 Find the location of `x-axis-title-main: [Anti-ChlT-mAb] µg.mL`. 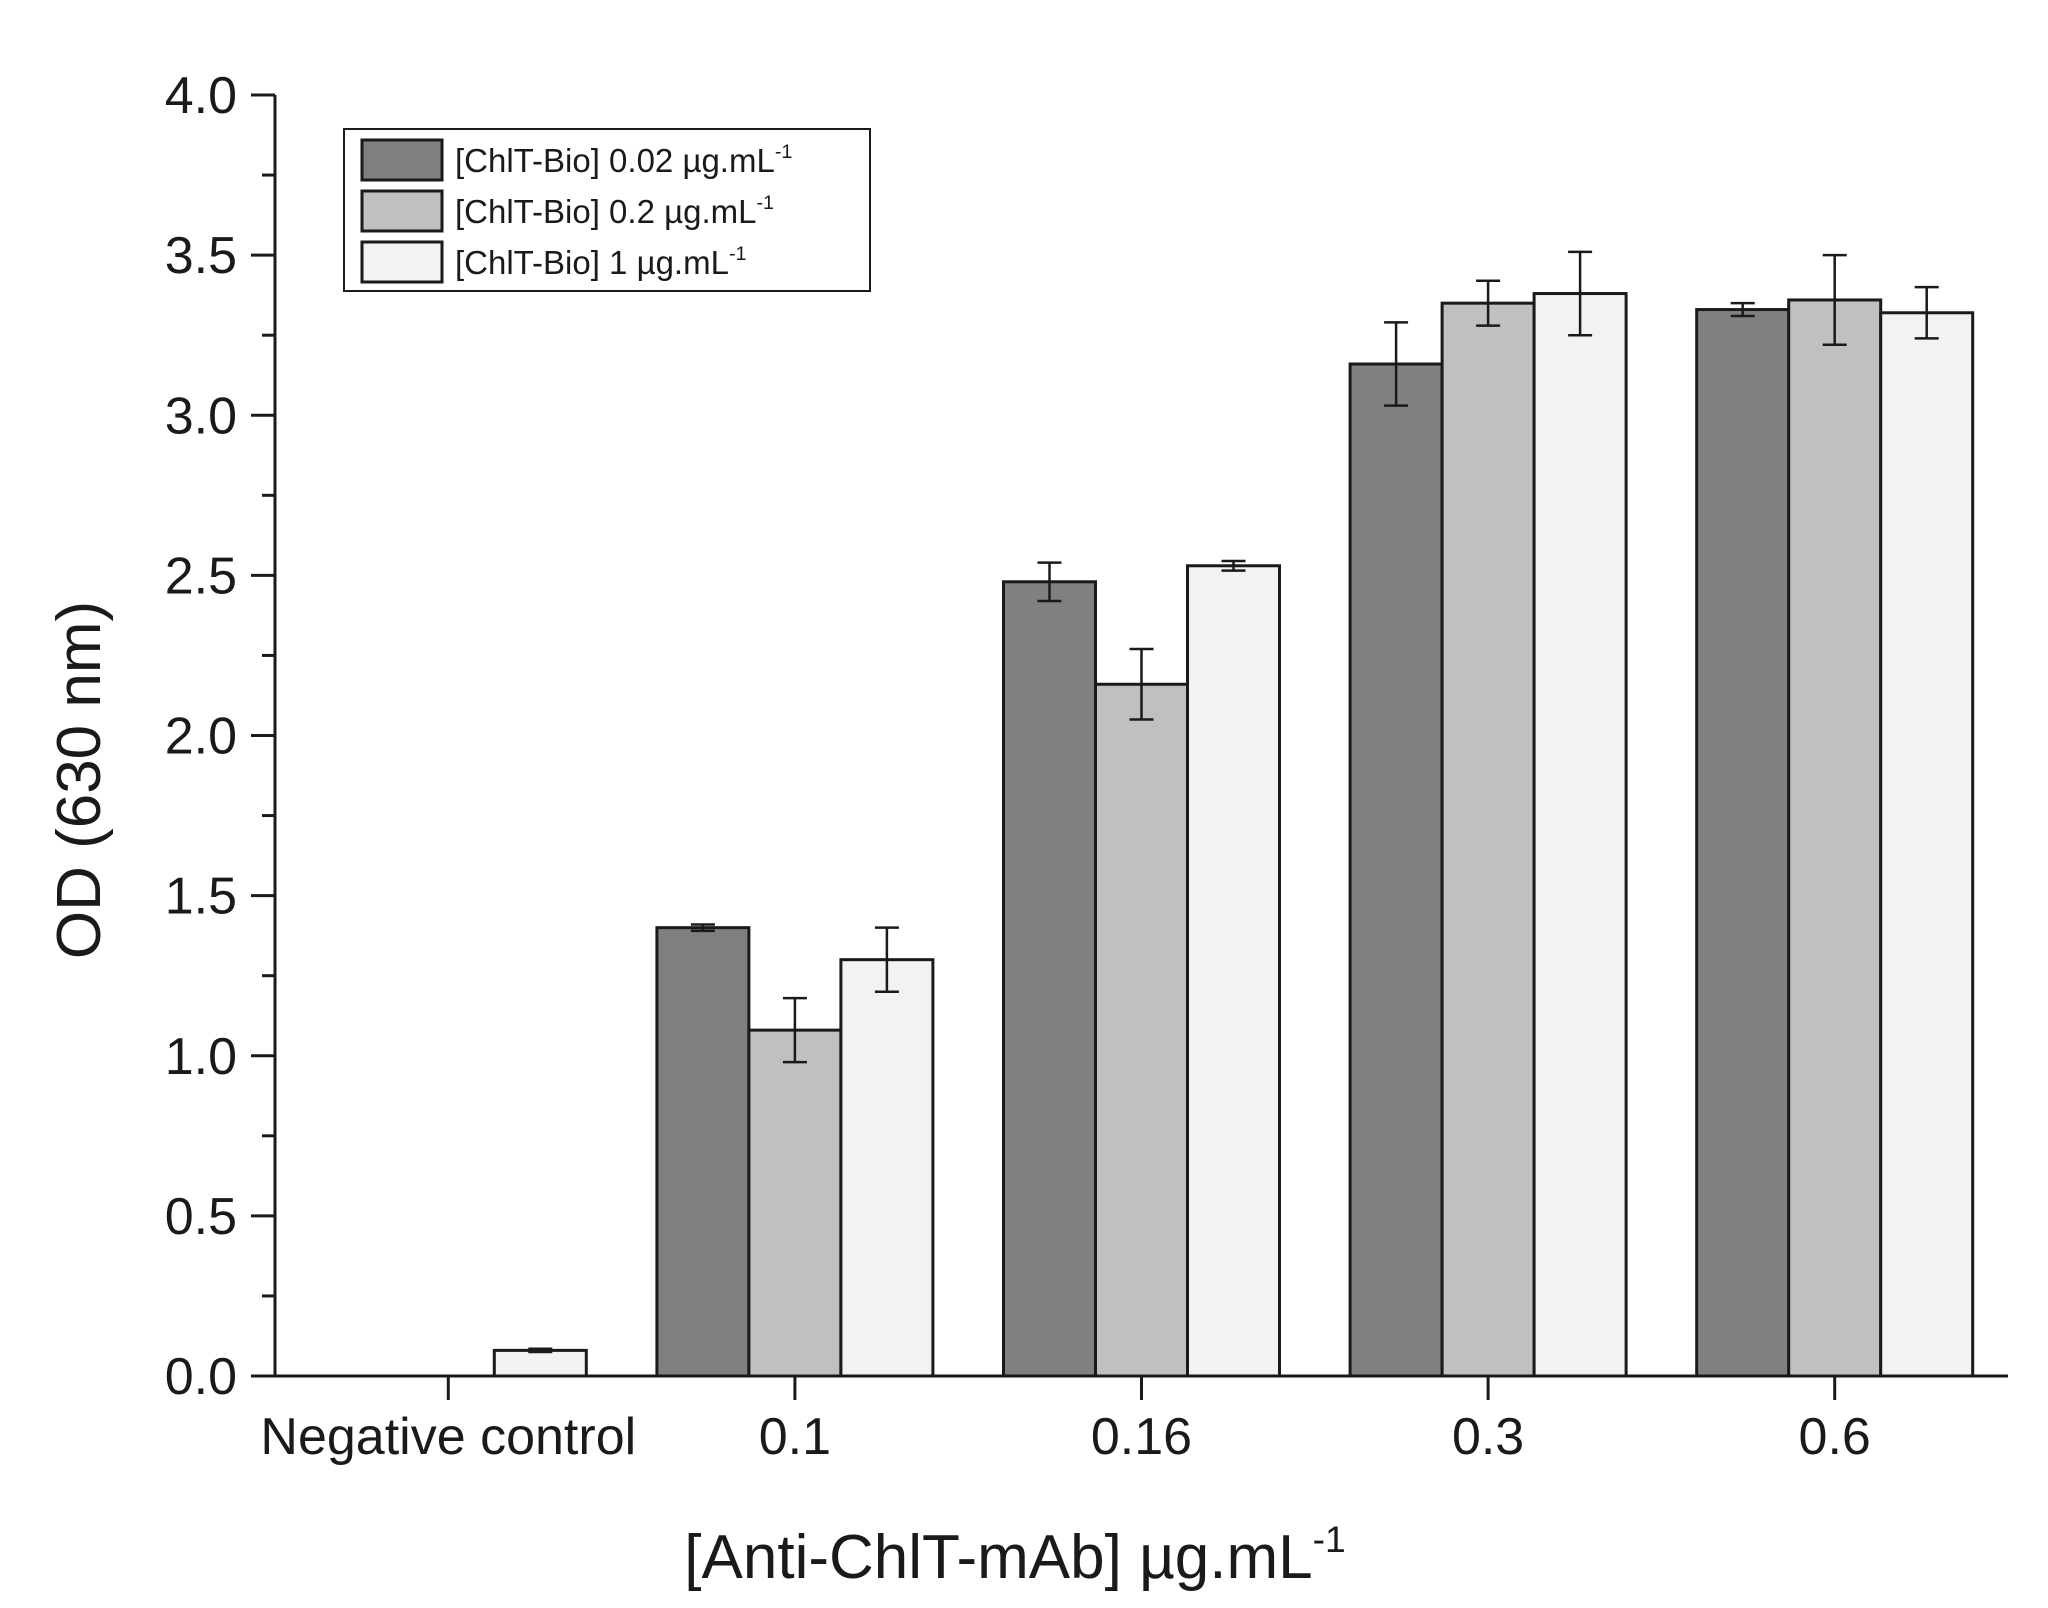

x-axis-title-main: [Anti-ChlT-mAb] µg.mL is located at coordinates (998, 1557).